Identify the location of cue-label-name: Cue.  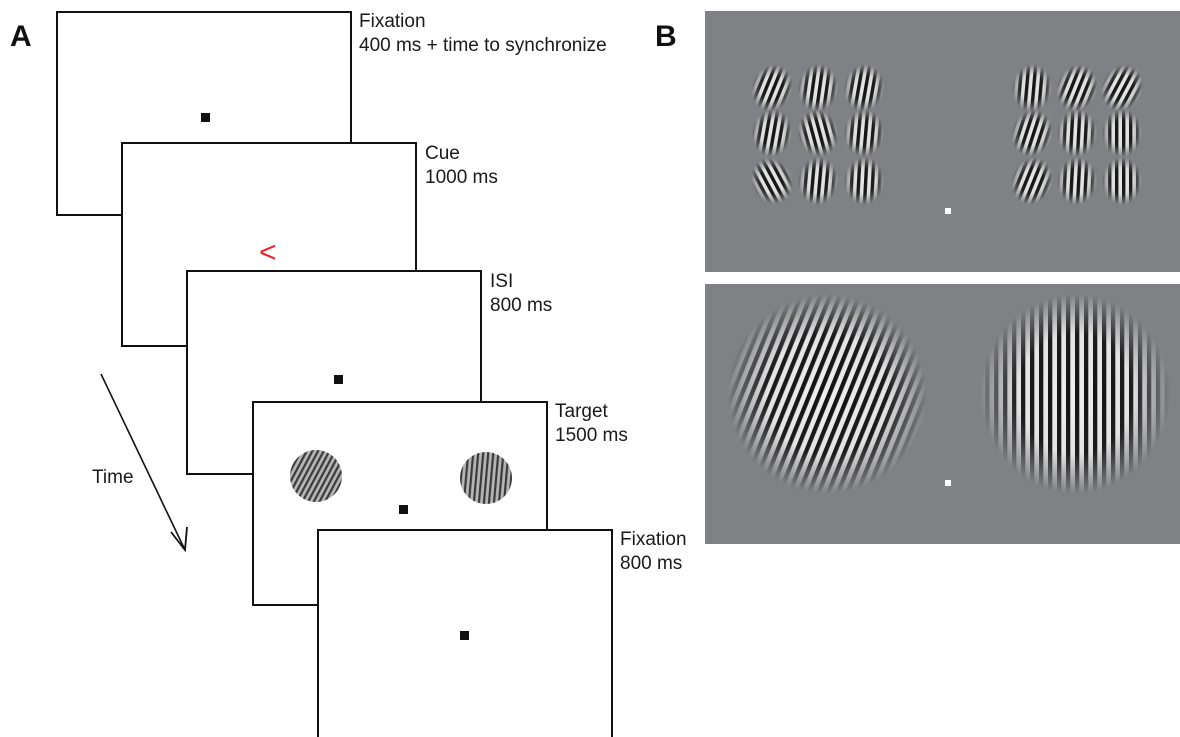
(442, 153).